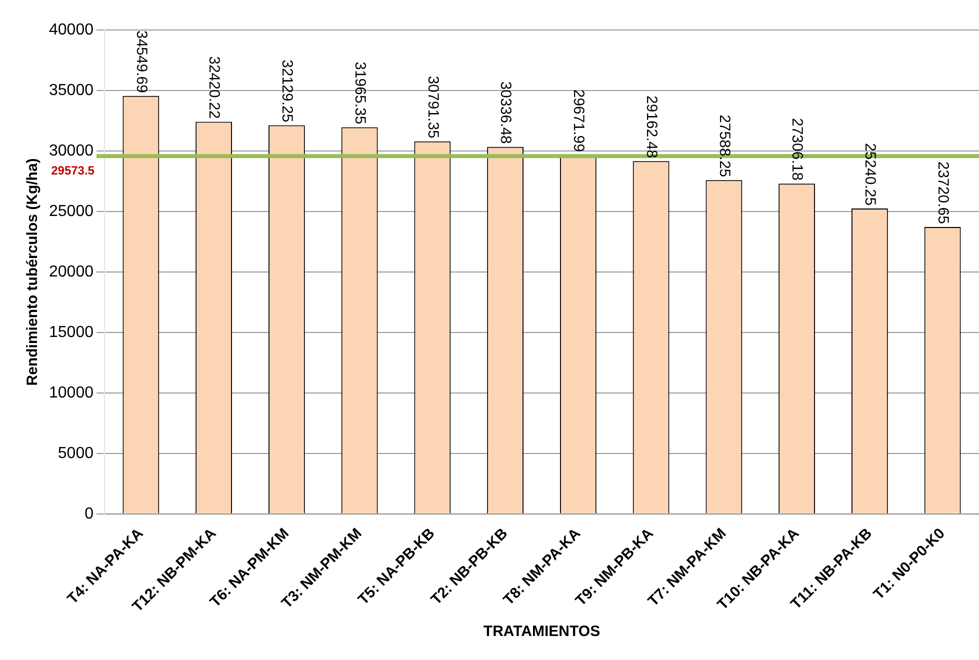 This screenshot has height=660, width=979. I want to click on data-label: 30336.48, so click(505, 112).